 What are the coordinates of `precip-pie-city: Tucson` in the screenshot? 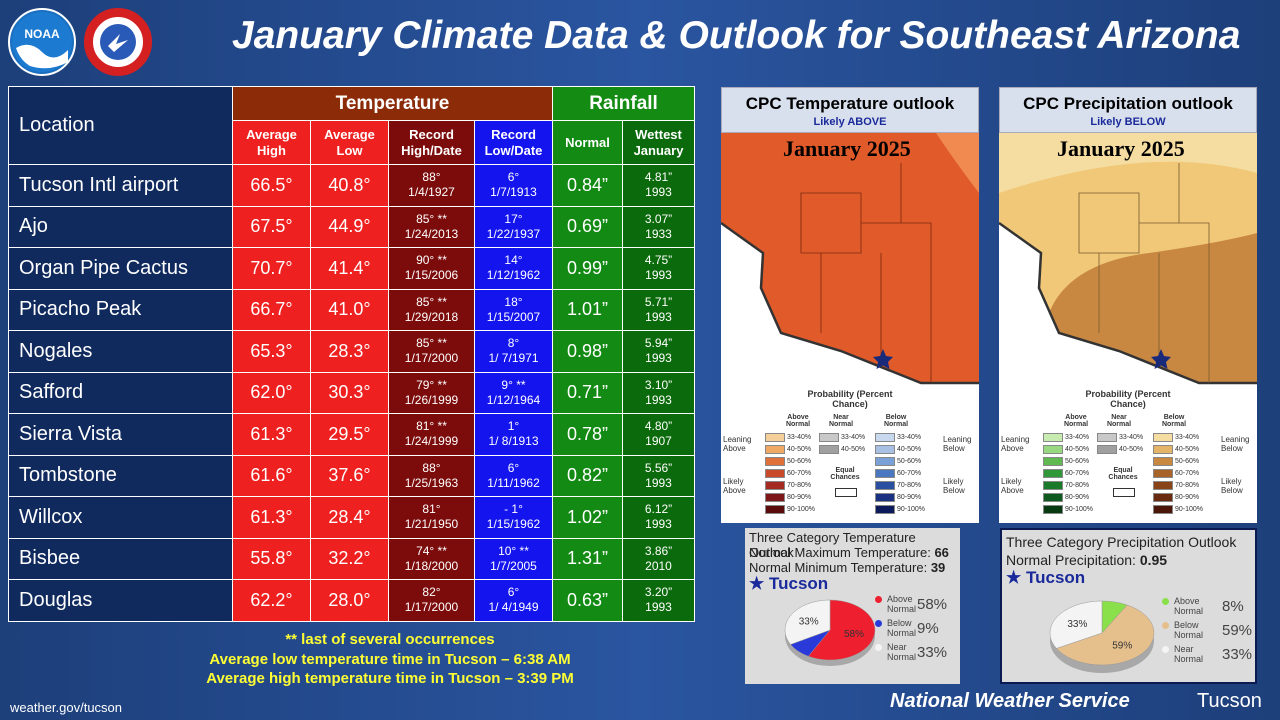 It's located at (1055, 577).